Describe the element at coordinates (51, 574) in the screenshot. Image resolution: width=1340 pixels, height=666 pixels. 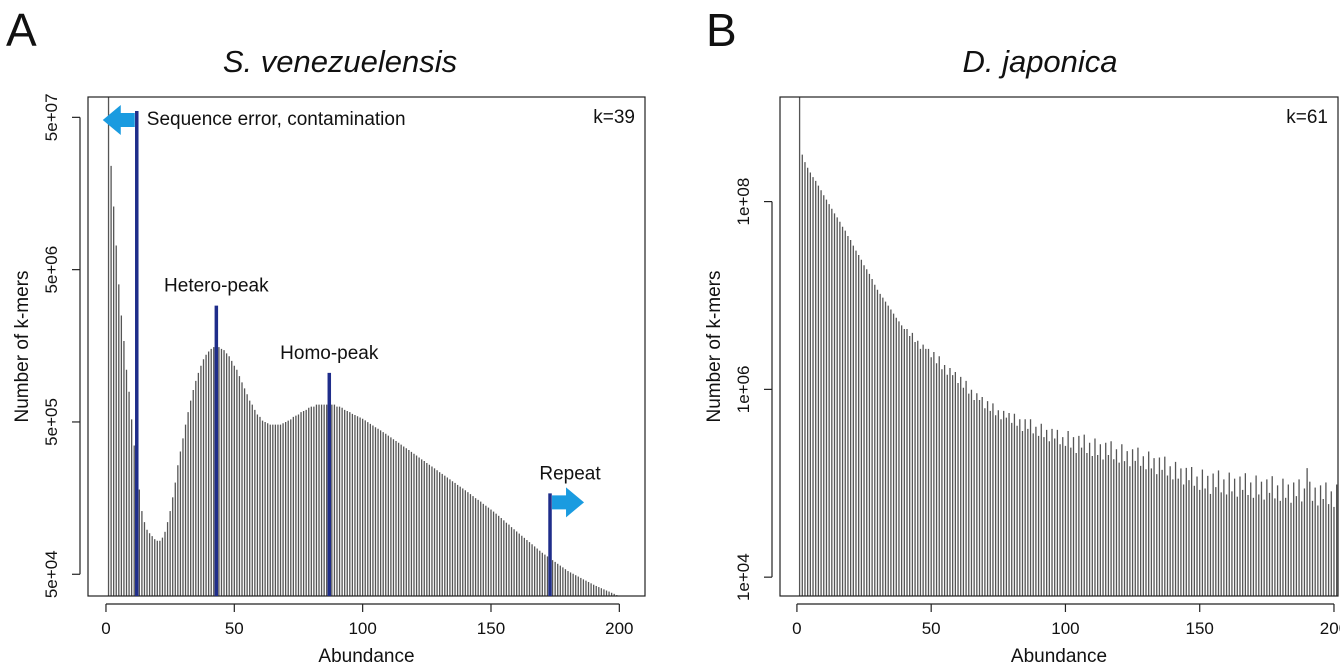
I see `y-tick-label: 5e+04` at that location.